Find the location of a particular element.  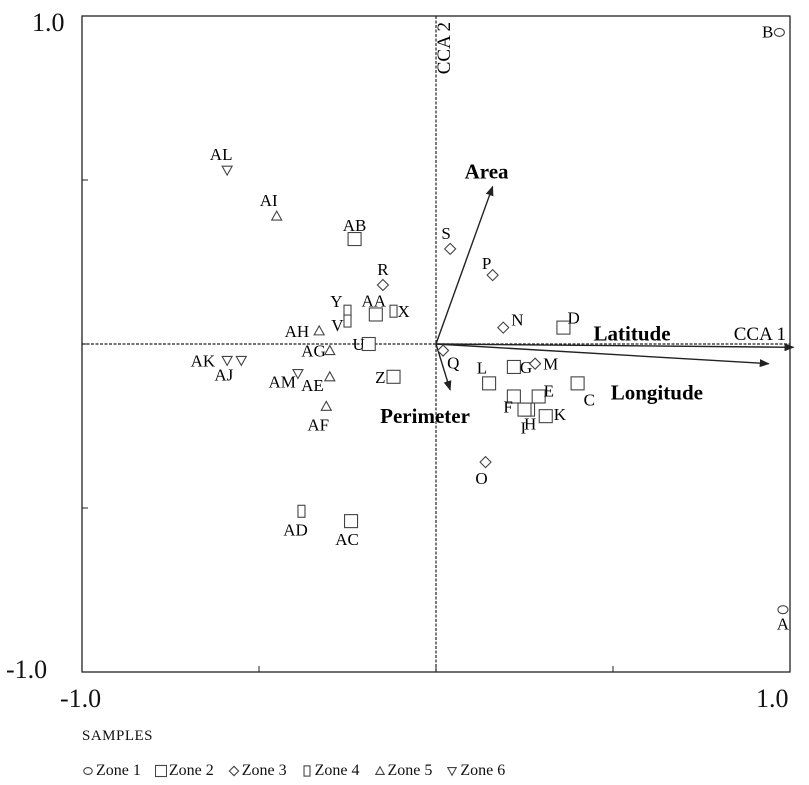

point-label: D is located at coordinates (573, 318).